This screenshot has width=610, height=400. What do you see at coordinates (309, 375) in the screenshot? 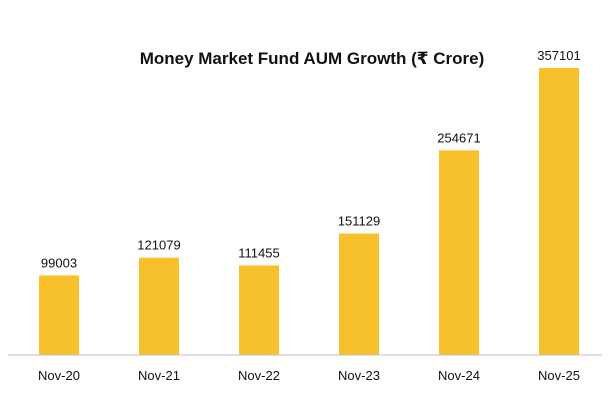
I see `x-tick-labels-group: Nov-20 Nov-21 Nov-22 Nov-23 Nov-24 Nov-25` at bounding box center [309, 375].